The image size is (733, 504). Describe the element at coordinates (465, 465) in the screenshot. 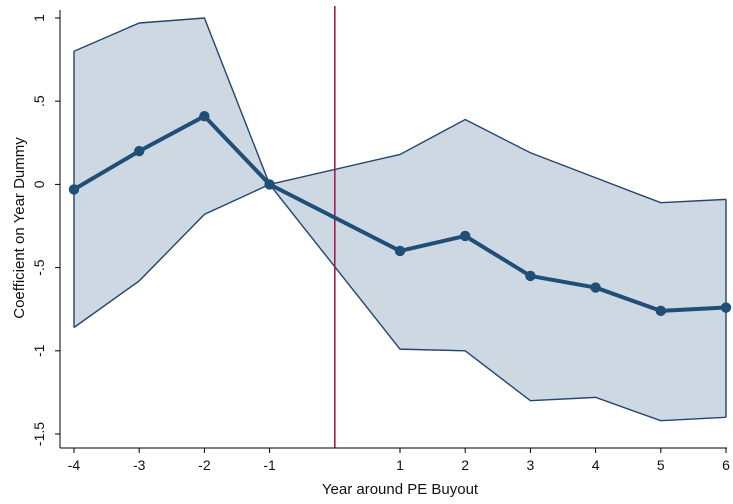

I see `x-tick-label: 2` at that location.